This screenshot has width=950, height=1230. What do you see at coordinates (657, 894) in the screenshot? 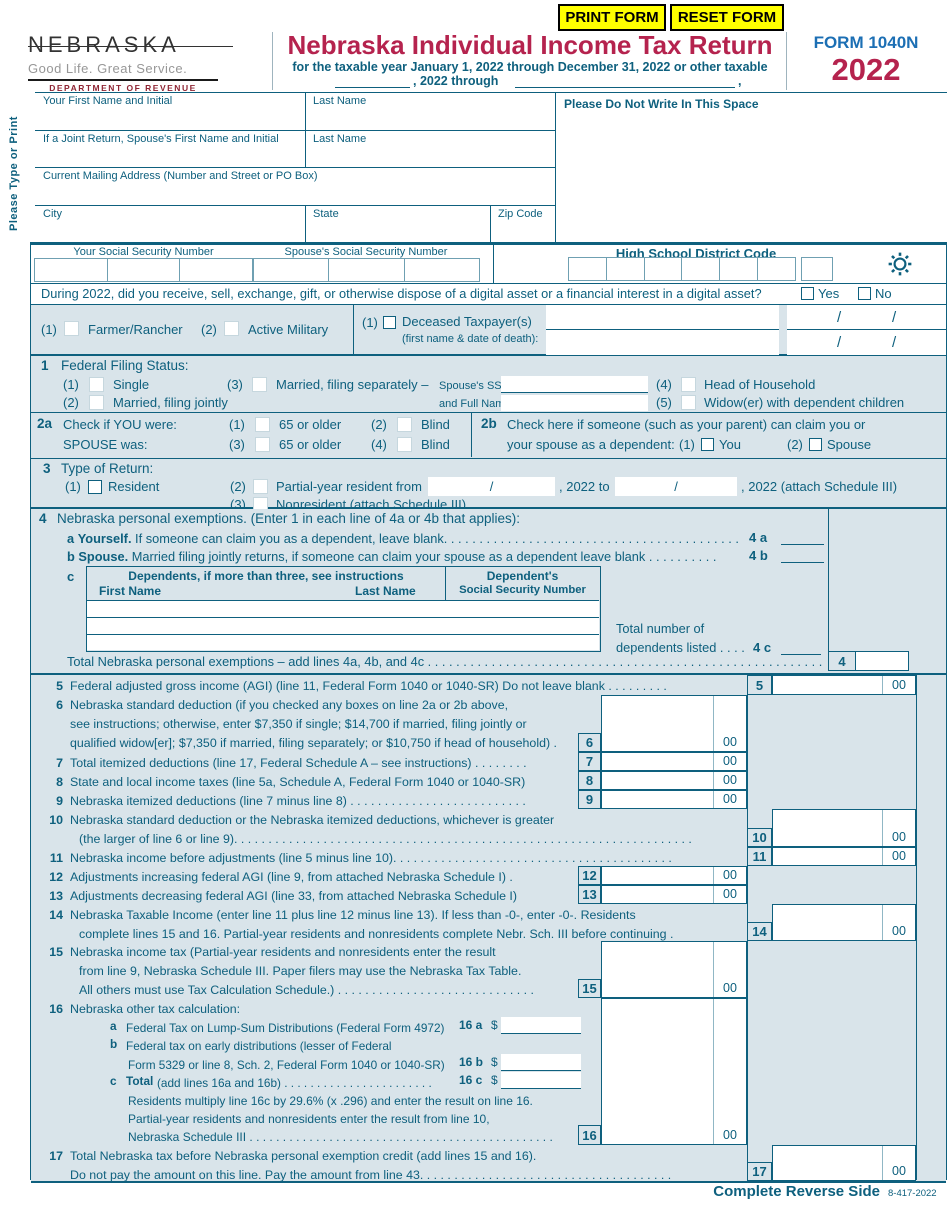
I see `line13-amount-input` at bounding box center [657, 894].